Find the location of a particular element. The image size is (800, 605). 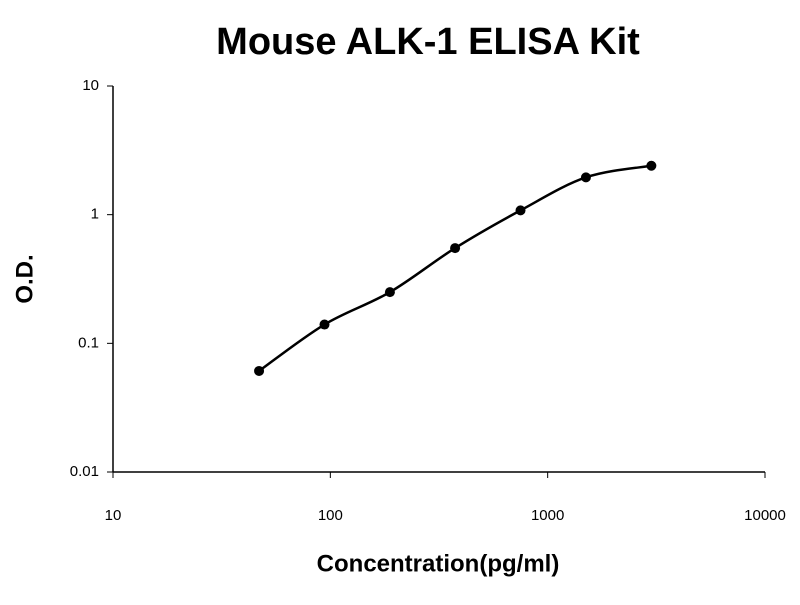

x-tick-label: 10 is located at coordinates (113, 515).